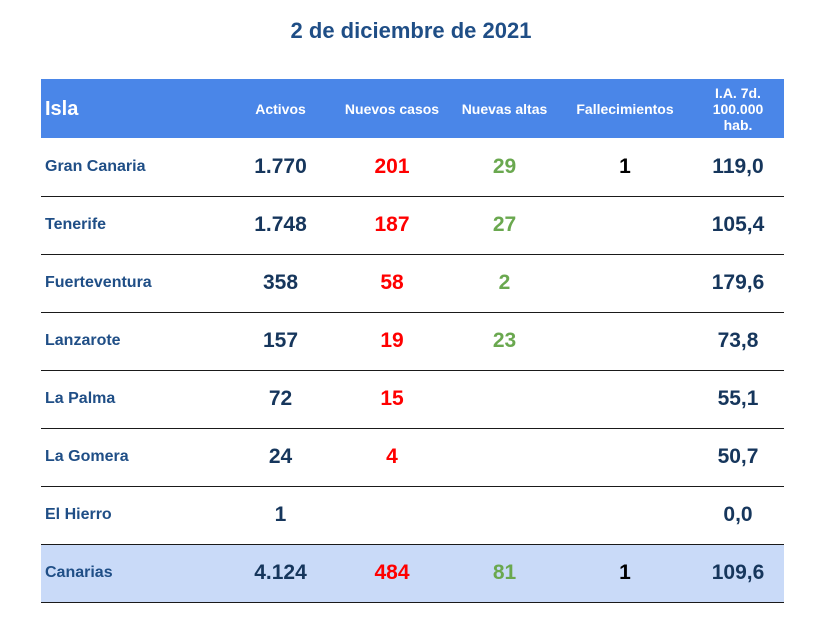  Describe the element at coordinates (95, 166) in the screenshot. I see `cell-isla: Gran Canaria` at that location.